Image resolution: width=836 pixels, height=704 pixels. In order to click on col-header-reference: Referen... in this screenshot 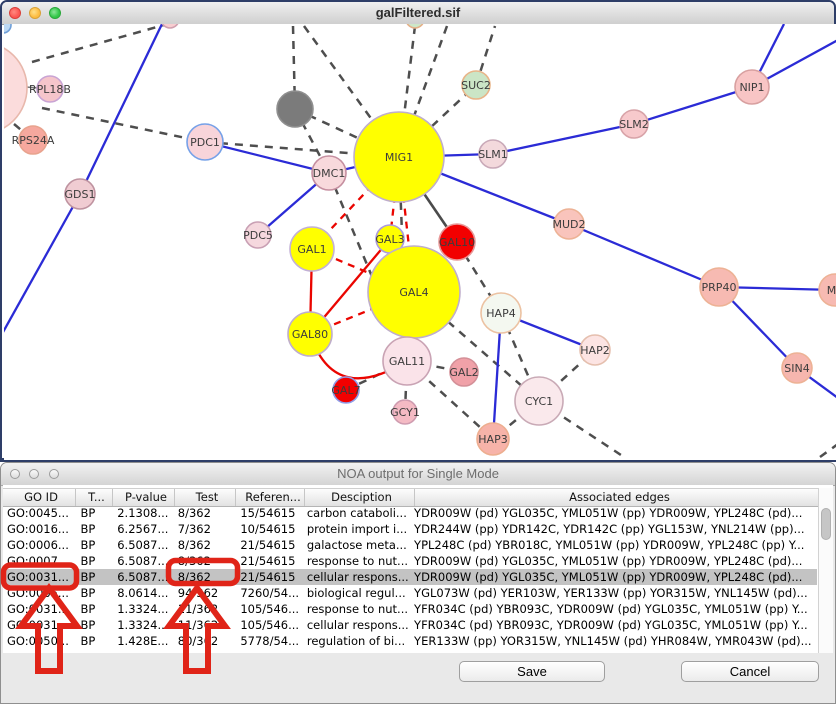, I will do `click(270, 497)`.